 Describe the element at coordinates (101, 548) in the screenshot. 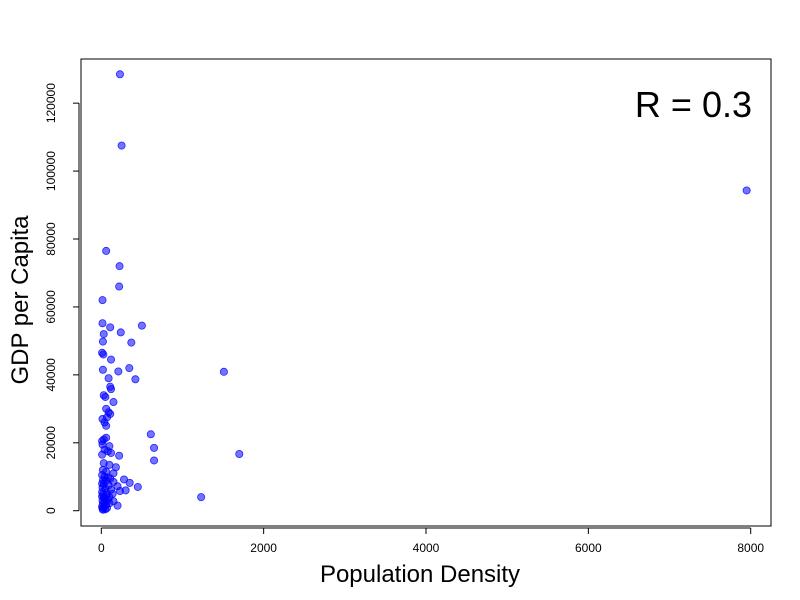

I see `x-tick-label: 0` at that location.